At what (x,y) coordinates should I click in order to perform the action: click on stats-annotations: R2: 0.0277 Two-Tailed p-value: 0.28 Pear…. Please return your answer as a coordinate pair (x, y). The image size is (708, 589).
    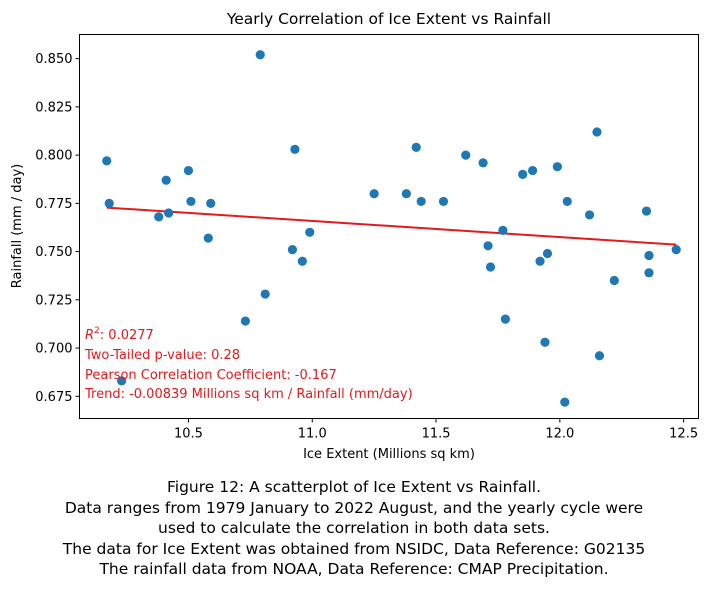
    Looking at the image, I should click on (248, 364).